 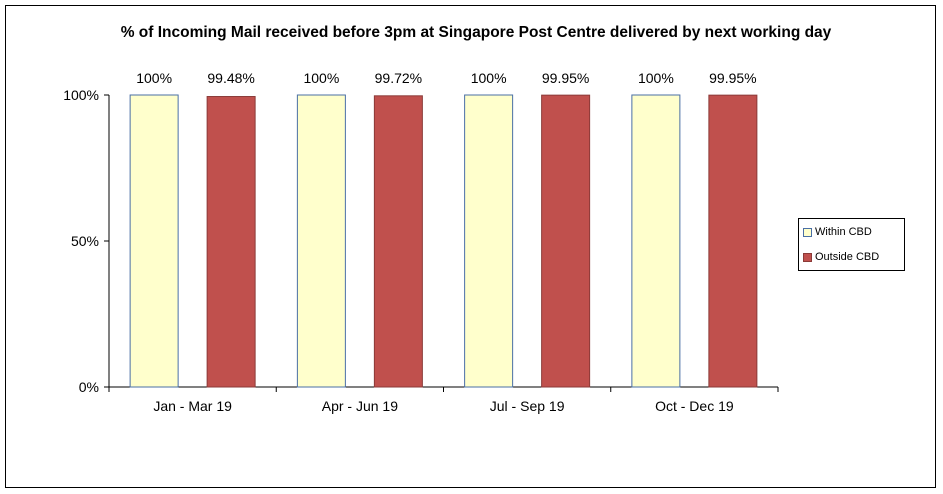 What do you see at coordinates (489, 78) in the screenshot?
I see `data-label-within-cbd-jul-sep-19: 100%` at bounding box center [489, 78].